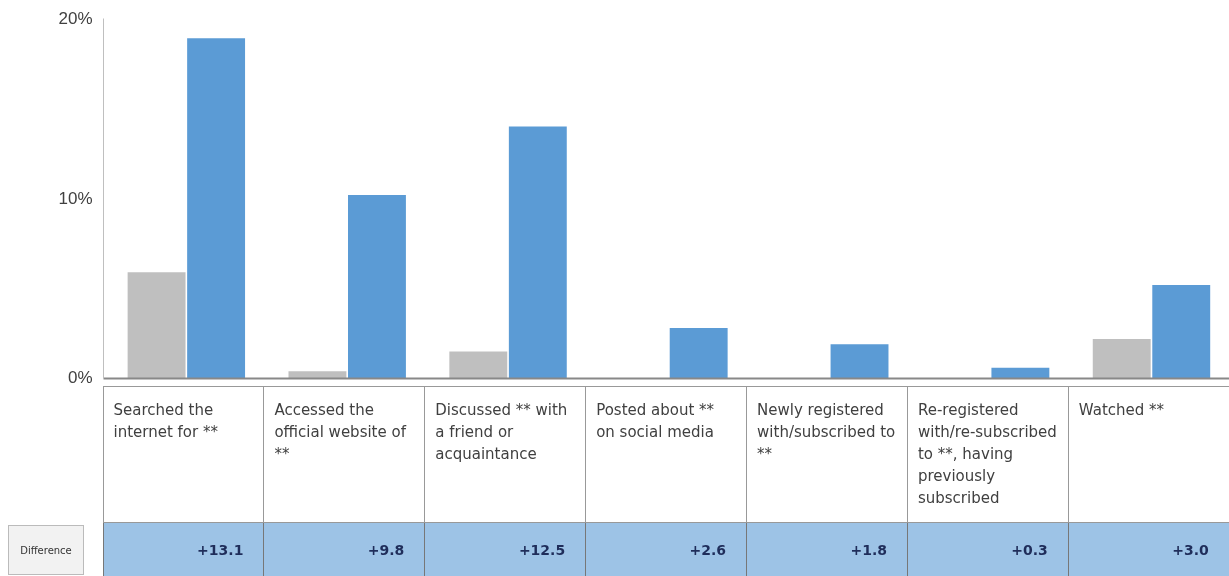  What do you see at coordinates (344, 549) in the screenshot?
I see `text: +9.8` at bounding box center [344, 549].